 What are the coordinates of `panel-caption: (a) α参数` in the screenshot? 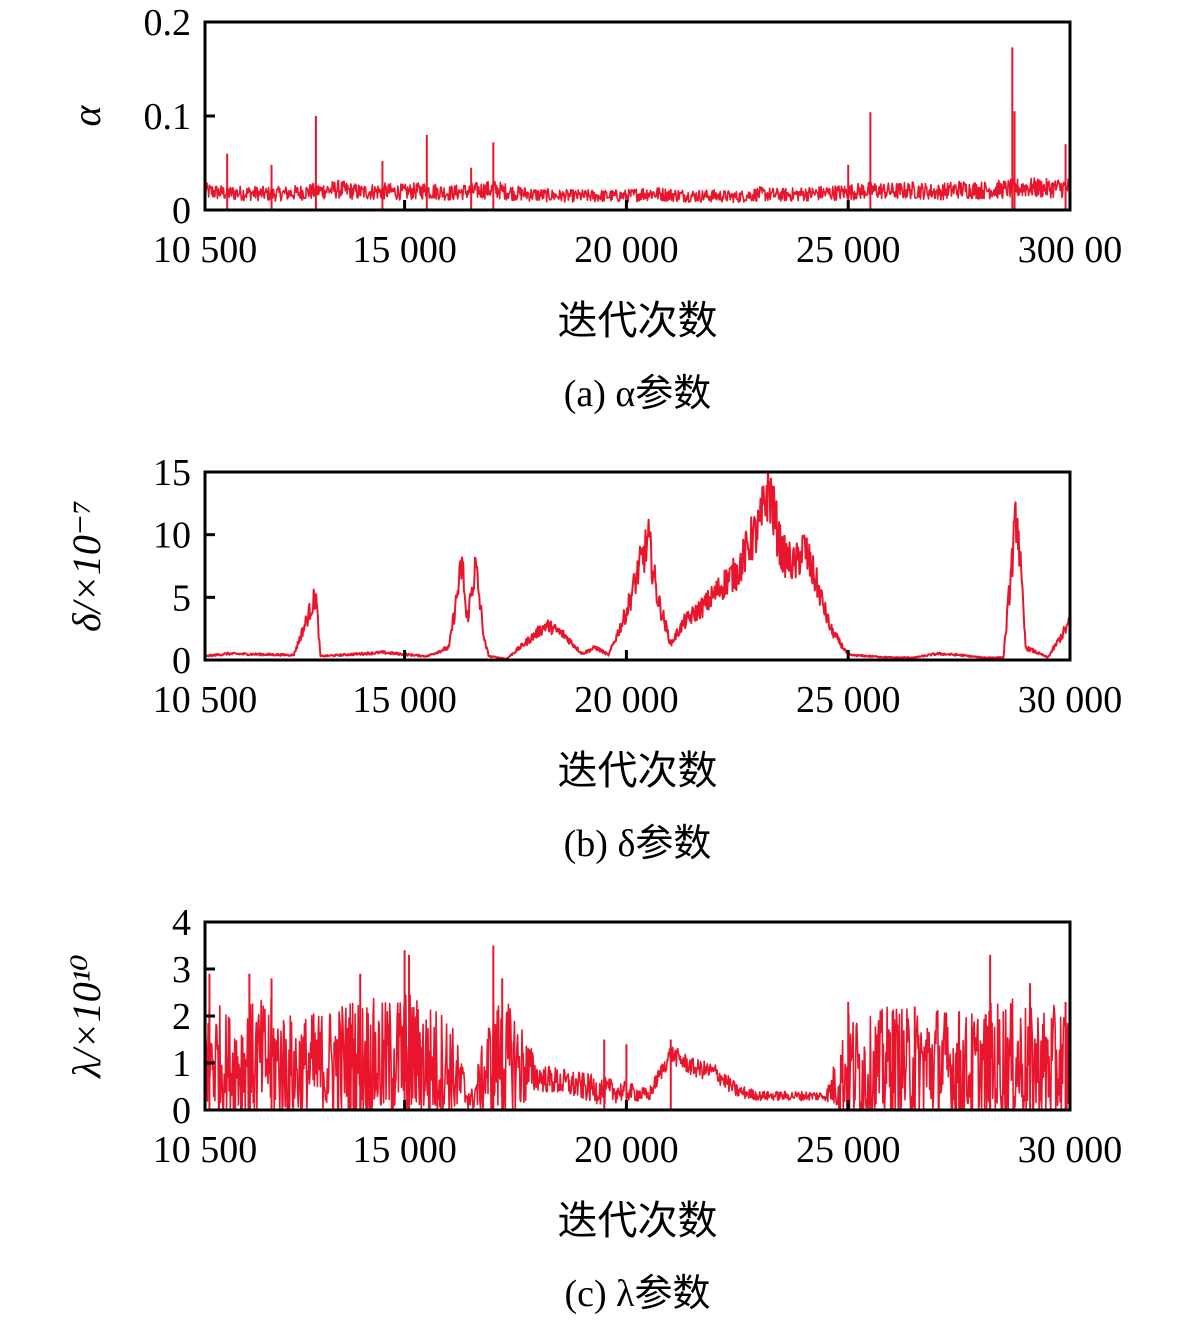 It's located at (638, 394).